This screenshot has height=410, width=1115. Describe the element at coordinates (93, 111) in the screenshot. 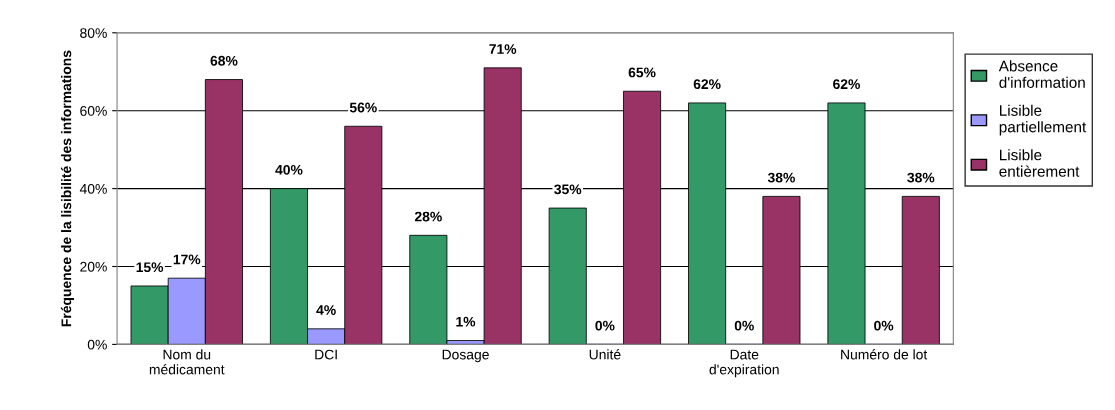

I see `y-tick-label: 60%` at that location.